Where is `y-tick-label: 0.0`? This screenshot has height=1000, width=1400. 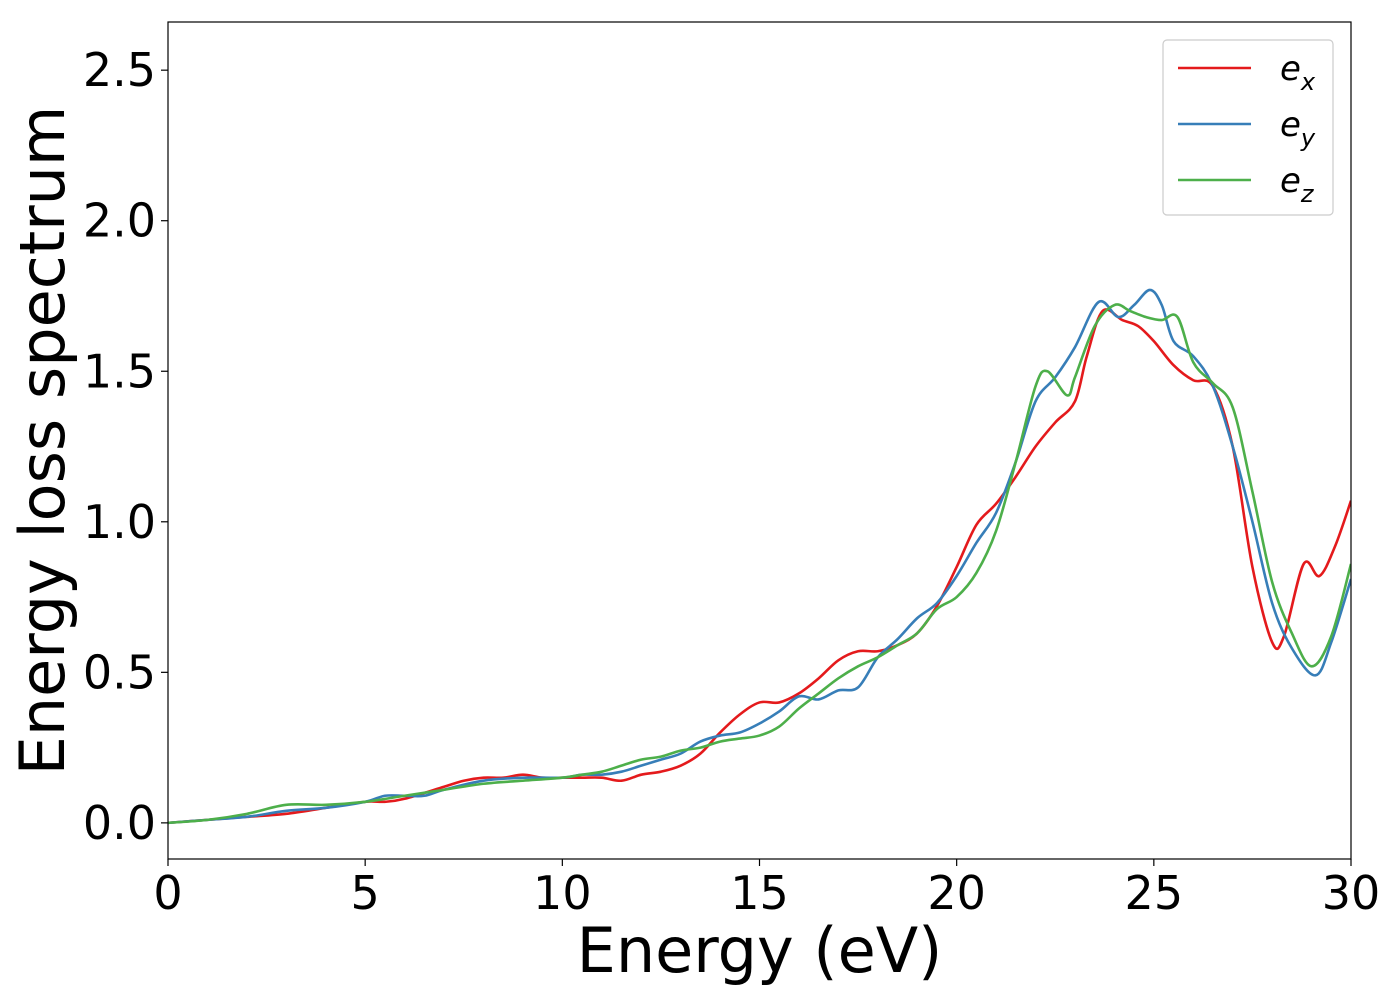
y-tick-label: 0.0 is located at coordinates (119, 823).